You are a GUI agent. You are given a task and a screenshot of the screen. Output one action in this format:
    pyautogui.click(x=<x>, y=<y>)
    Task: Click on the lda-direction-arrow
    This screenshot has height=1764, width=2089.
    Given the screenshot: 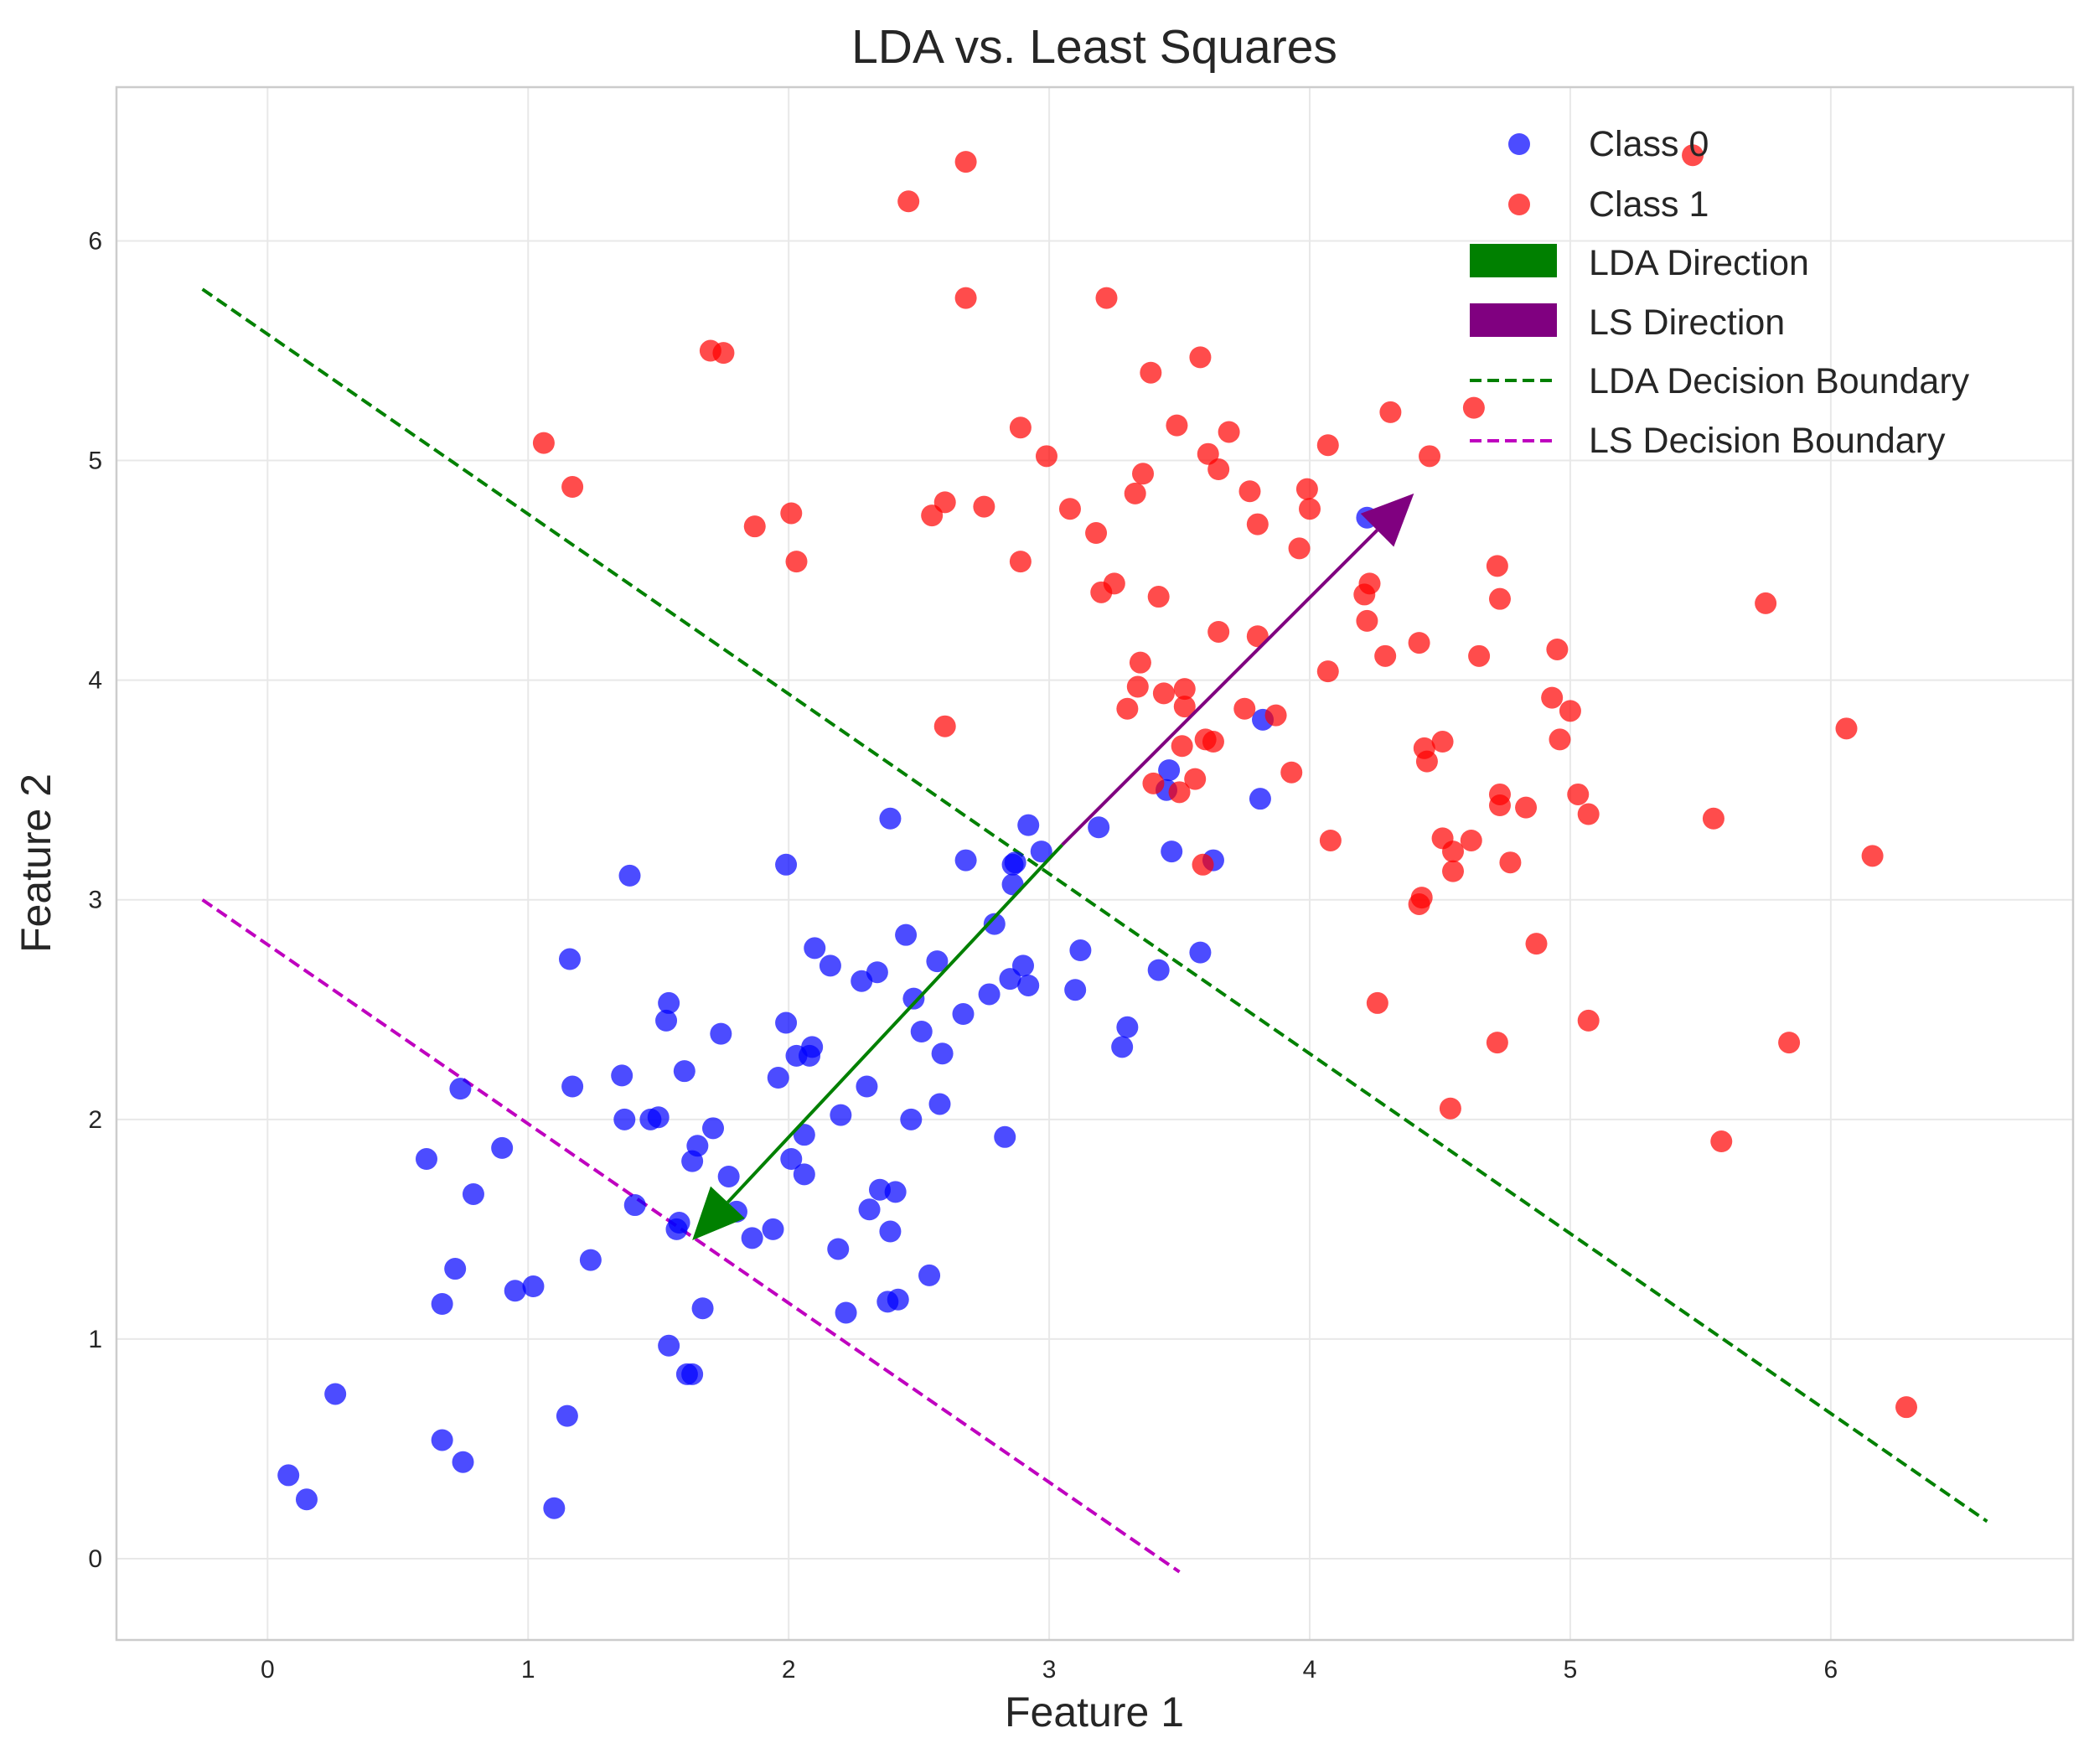 What is the action you would take?
    pyautogui.click(x=878, y=1041)
    